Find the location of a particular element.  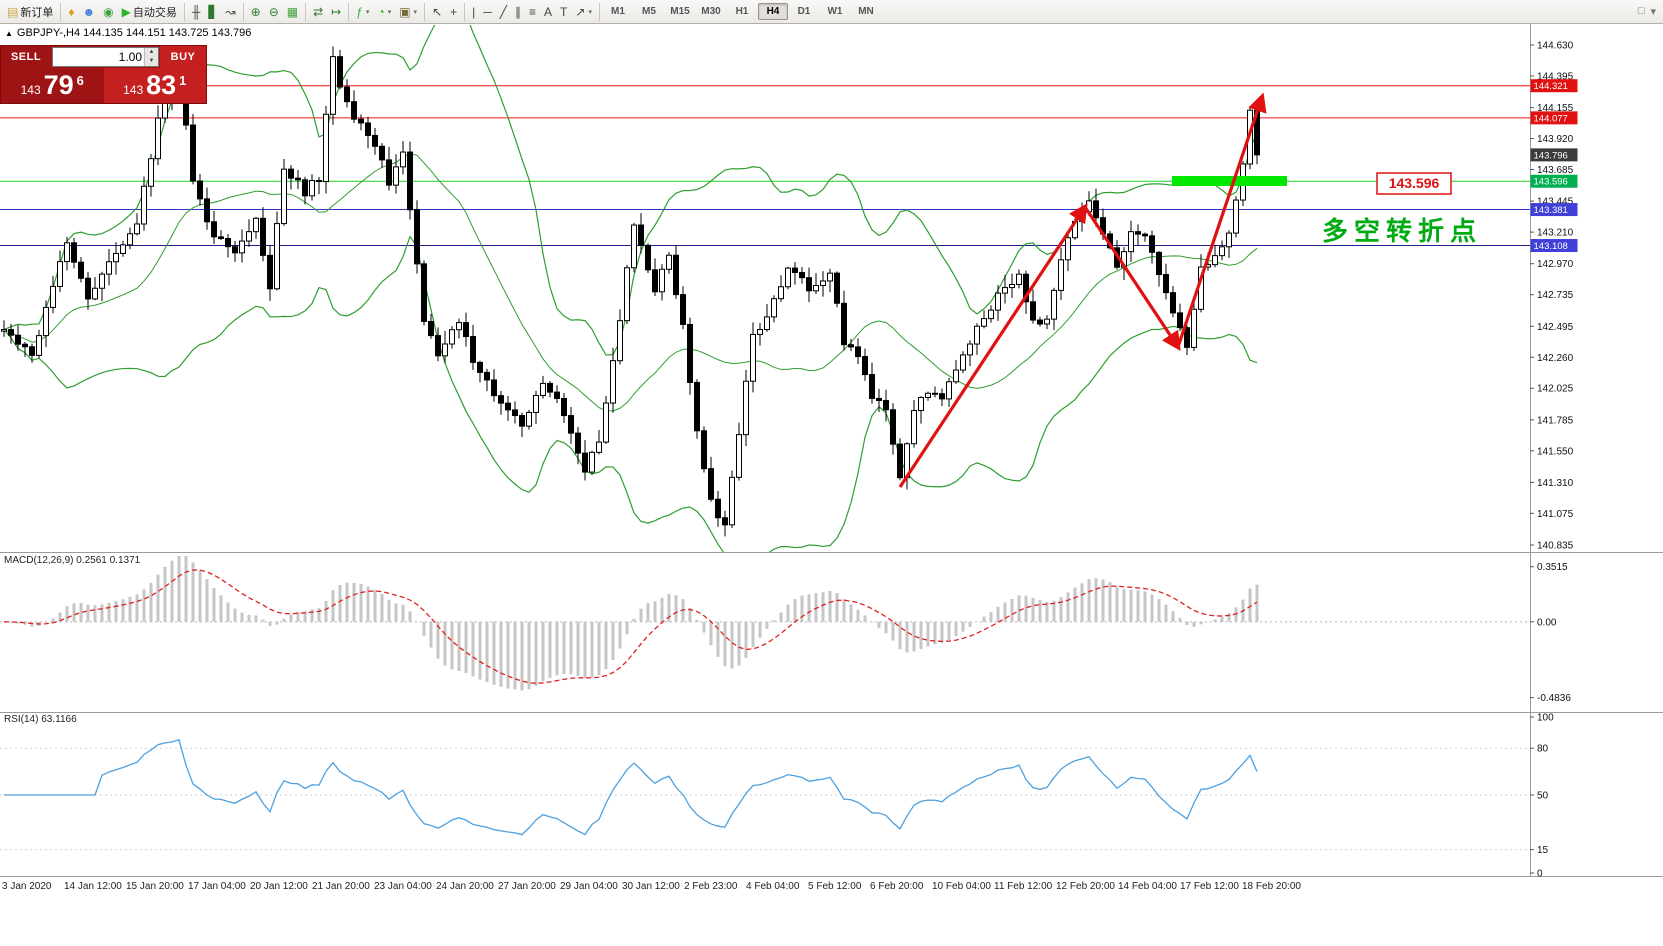

templates-button: ▣ ▾ is located at coordinates (408, 12).